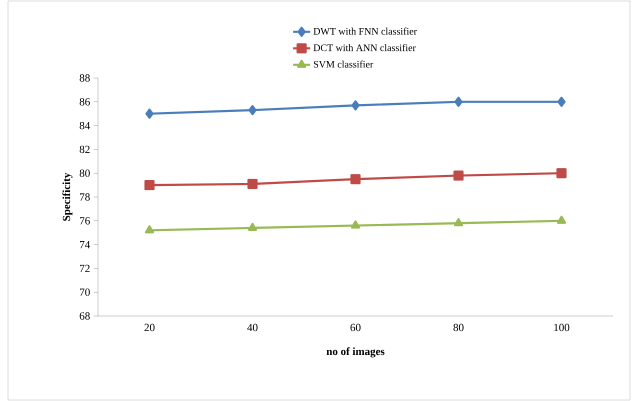 The width and height of the screenshot is (637, 401). I want to click on x-axis-title: no of images, so click(355, 352).